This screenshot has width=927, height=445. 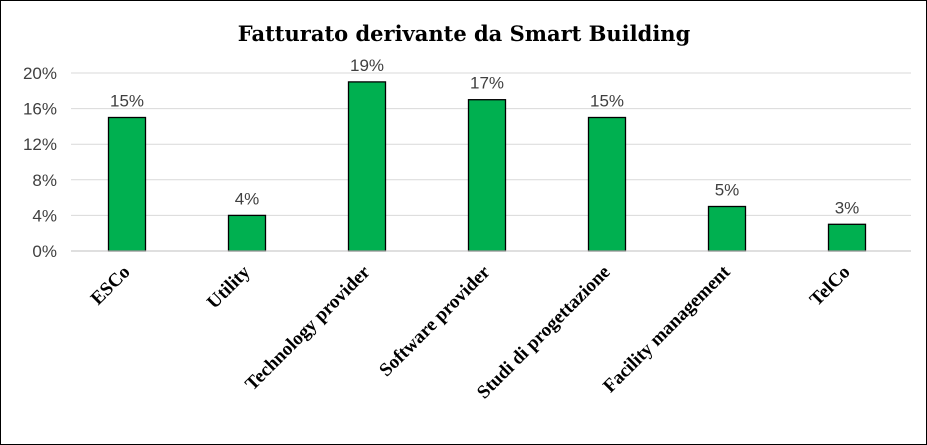 I want to click on x-tick-label: Facility management, so click(x=667, y=329).